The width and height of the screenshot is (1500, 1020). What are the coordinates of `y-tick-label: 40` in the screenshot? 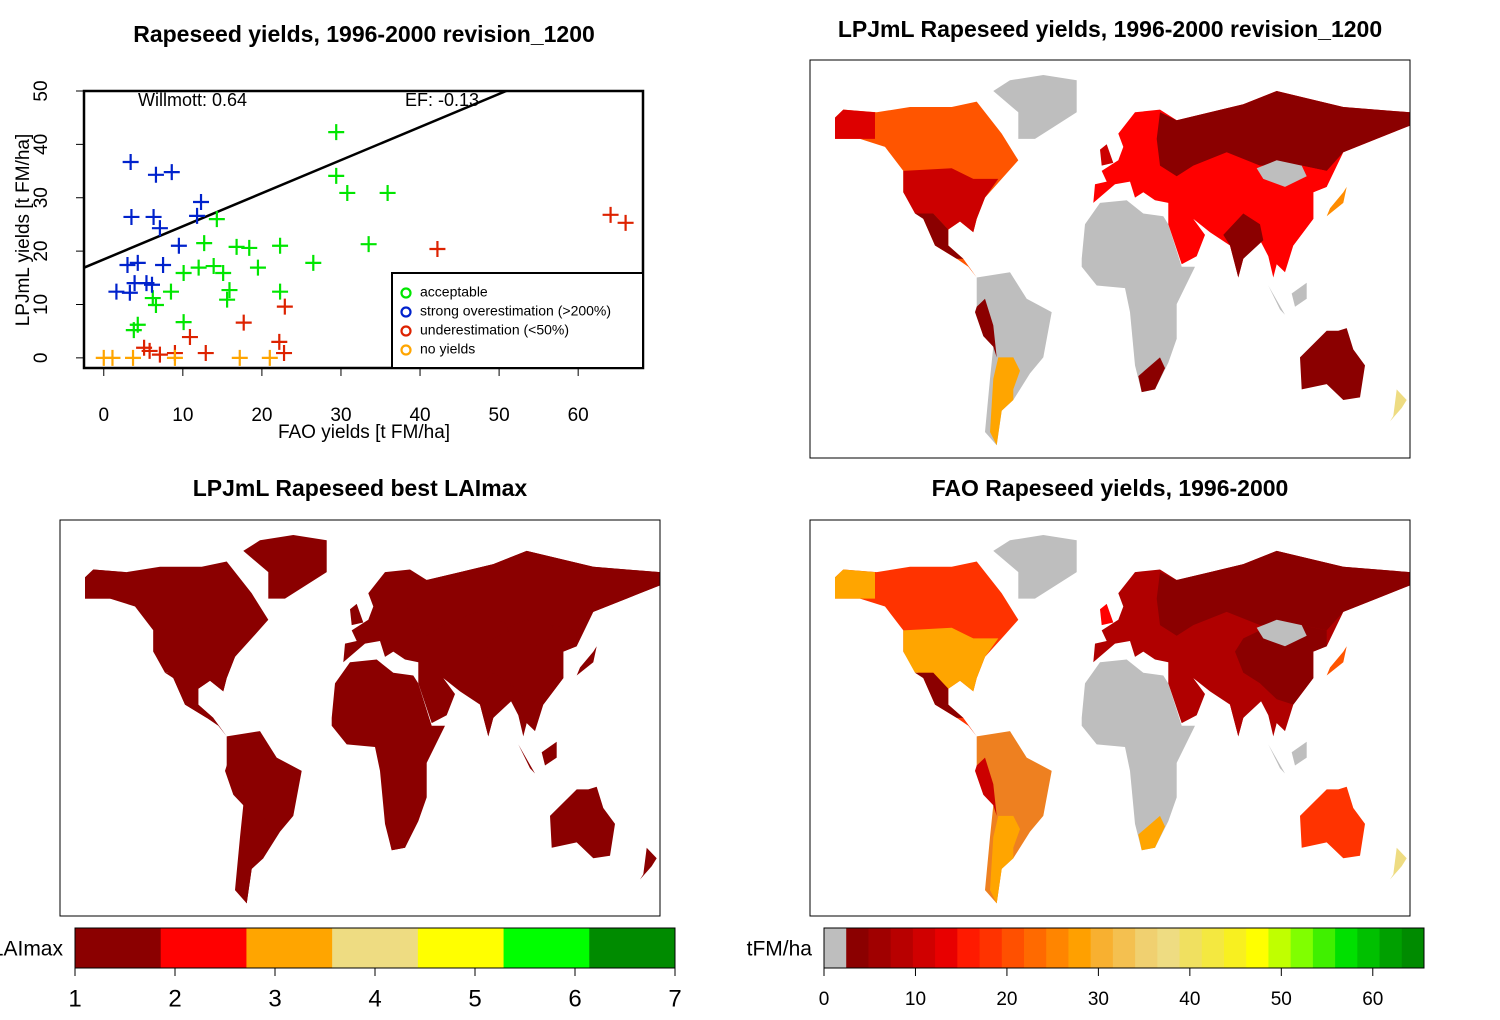 It's located at (41, 144).